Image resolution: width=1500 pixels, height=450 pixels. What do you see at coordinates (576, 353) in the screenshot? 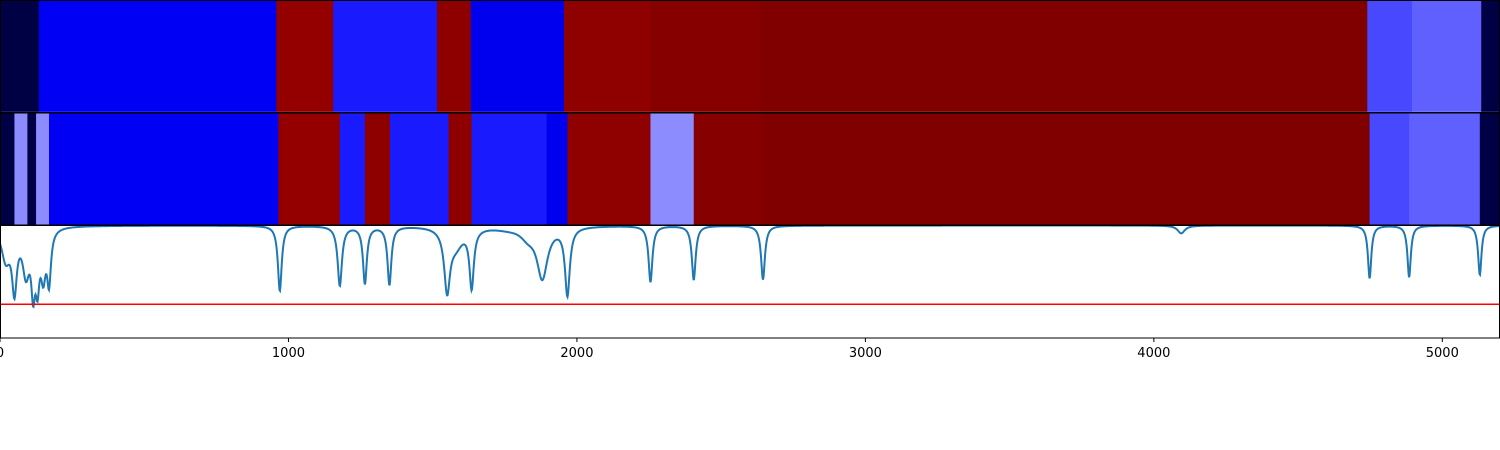
I see `x-tick-label: 2000` at bounding box center [576, 353].